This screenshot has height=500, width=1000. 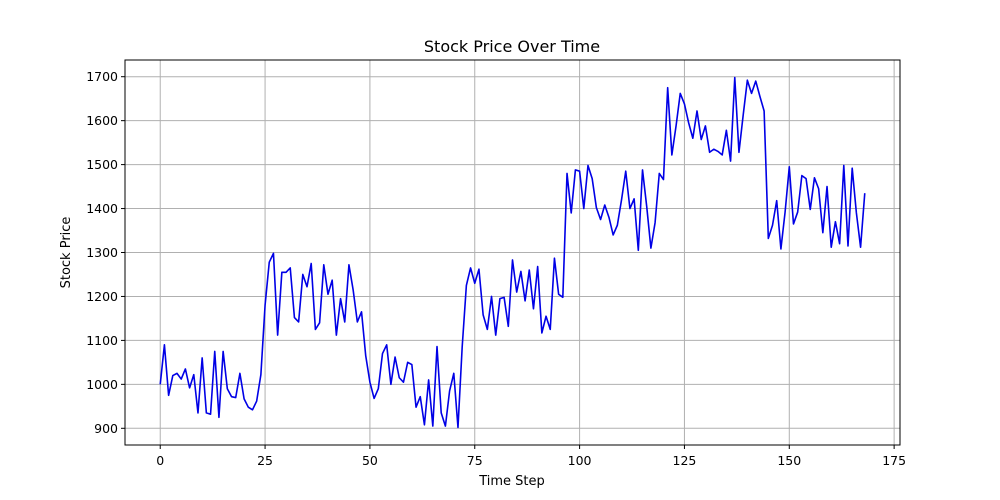 I want to click on y-tick-label: 1300, so click(x=102, y=252).